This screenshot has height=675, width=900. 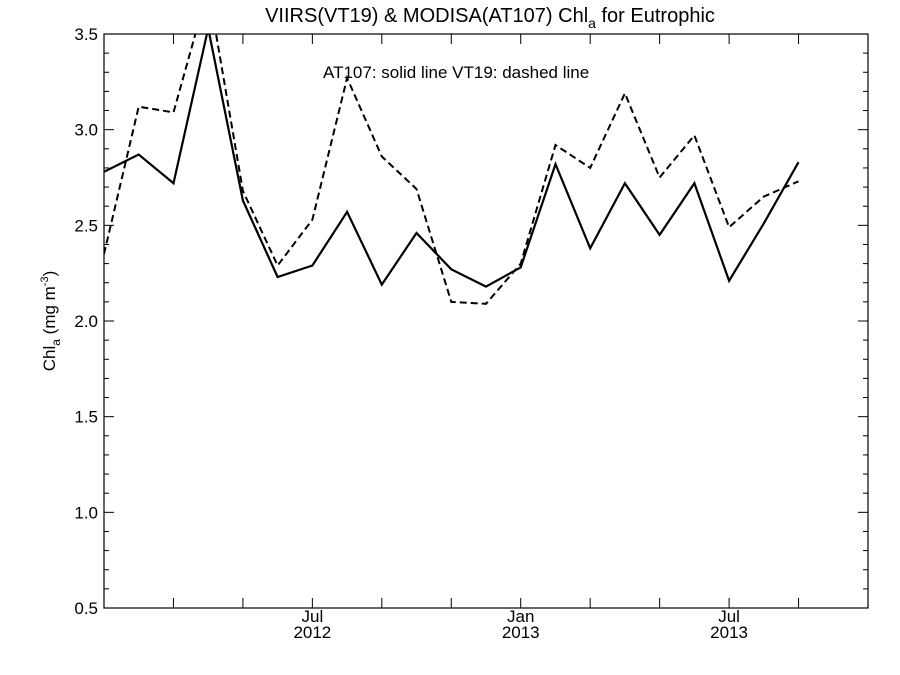 I want to click on chart-title-main: VIIRS(VT19) & MODISA(AT107) Chl, so click(x=426, y=16).